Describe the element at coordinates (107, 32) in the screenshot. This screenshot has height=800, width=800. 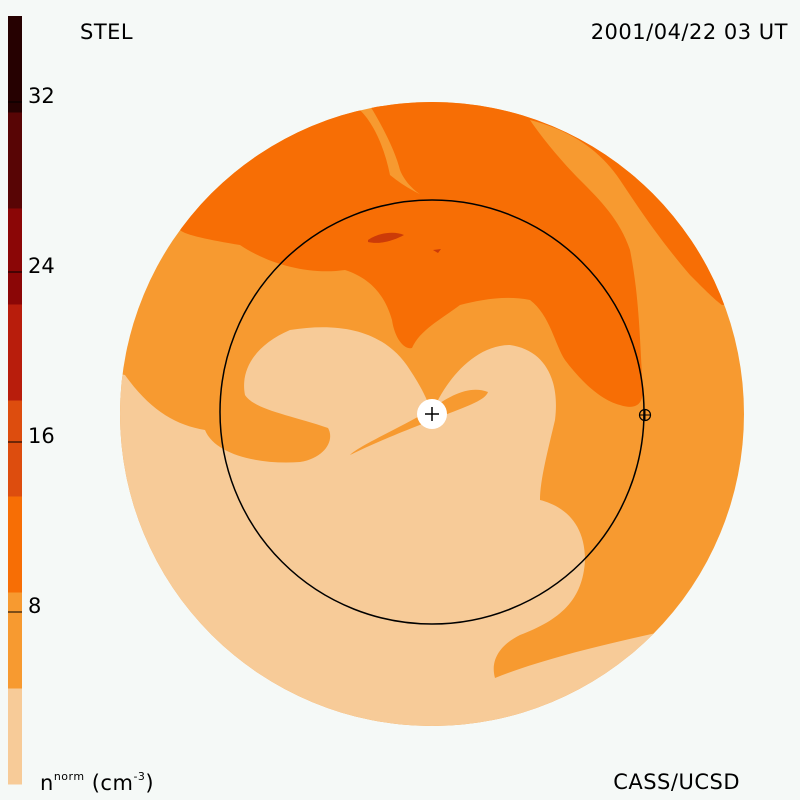
I see `source-label: STEL` at that location.